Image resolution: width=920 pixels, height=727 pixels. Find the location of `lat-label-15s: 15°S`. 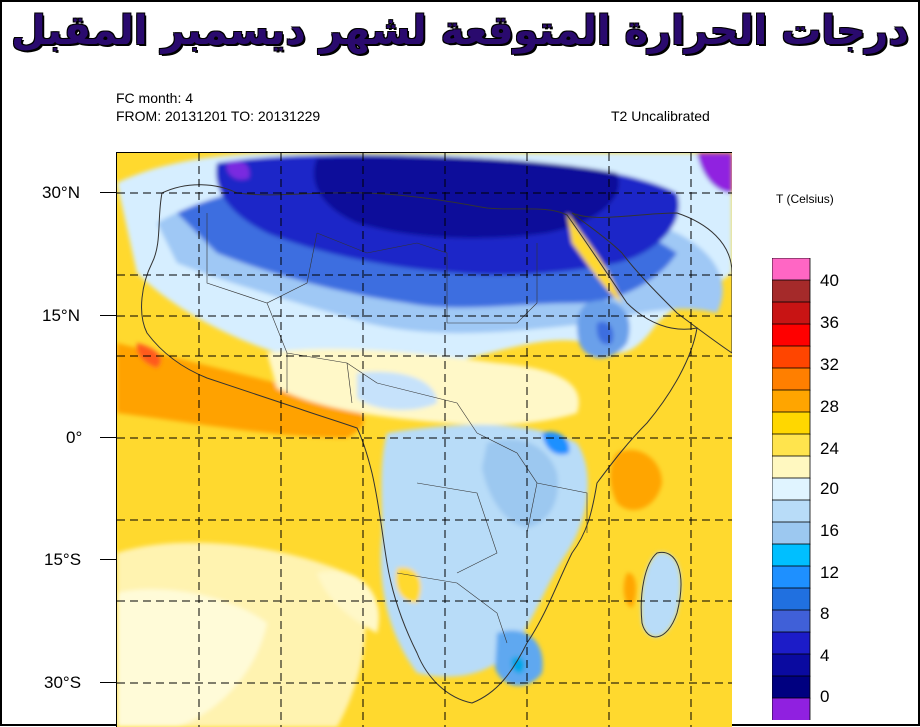

lat-label-15s: 15°S is located at coordinates (63, 559).